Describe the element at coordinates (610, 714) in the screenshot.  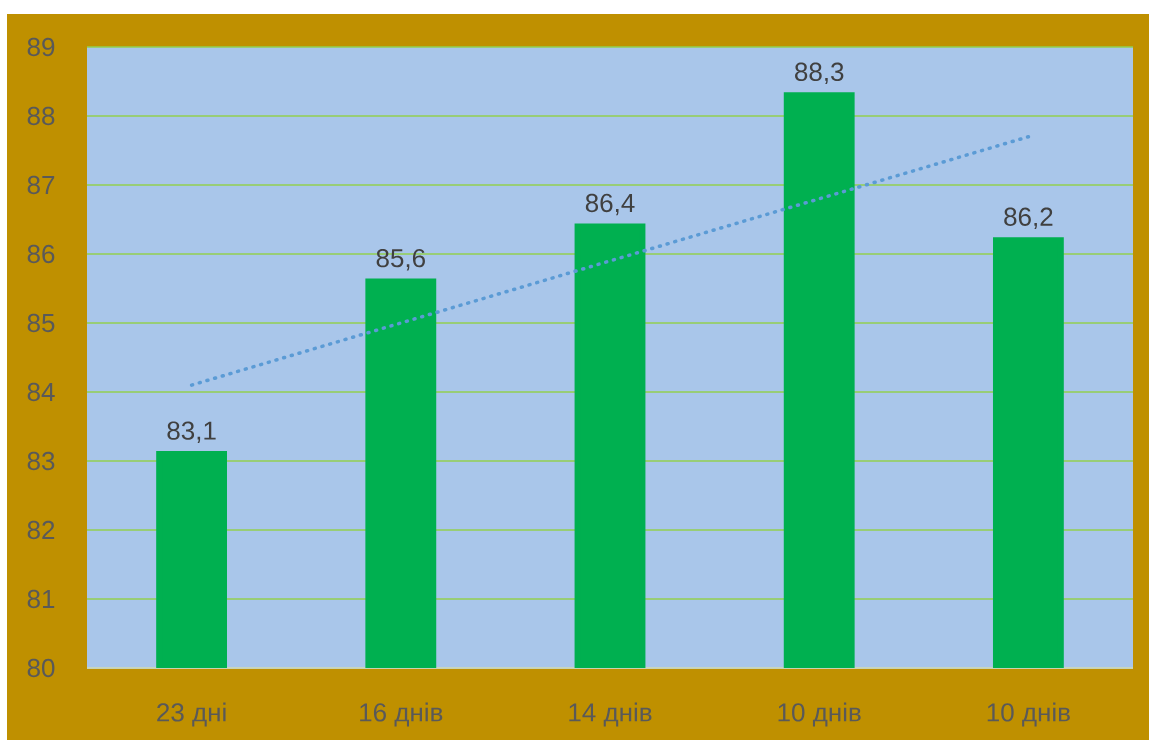
I see `x-tick-label: 14 днів` at that location.